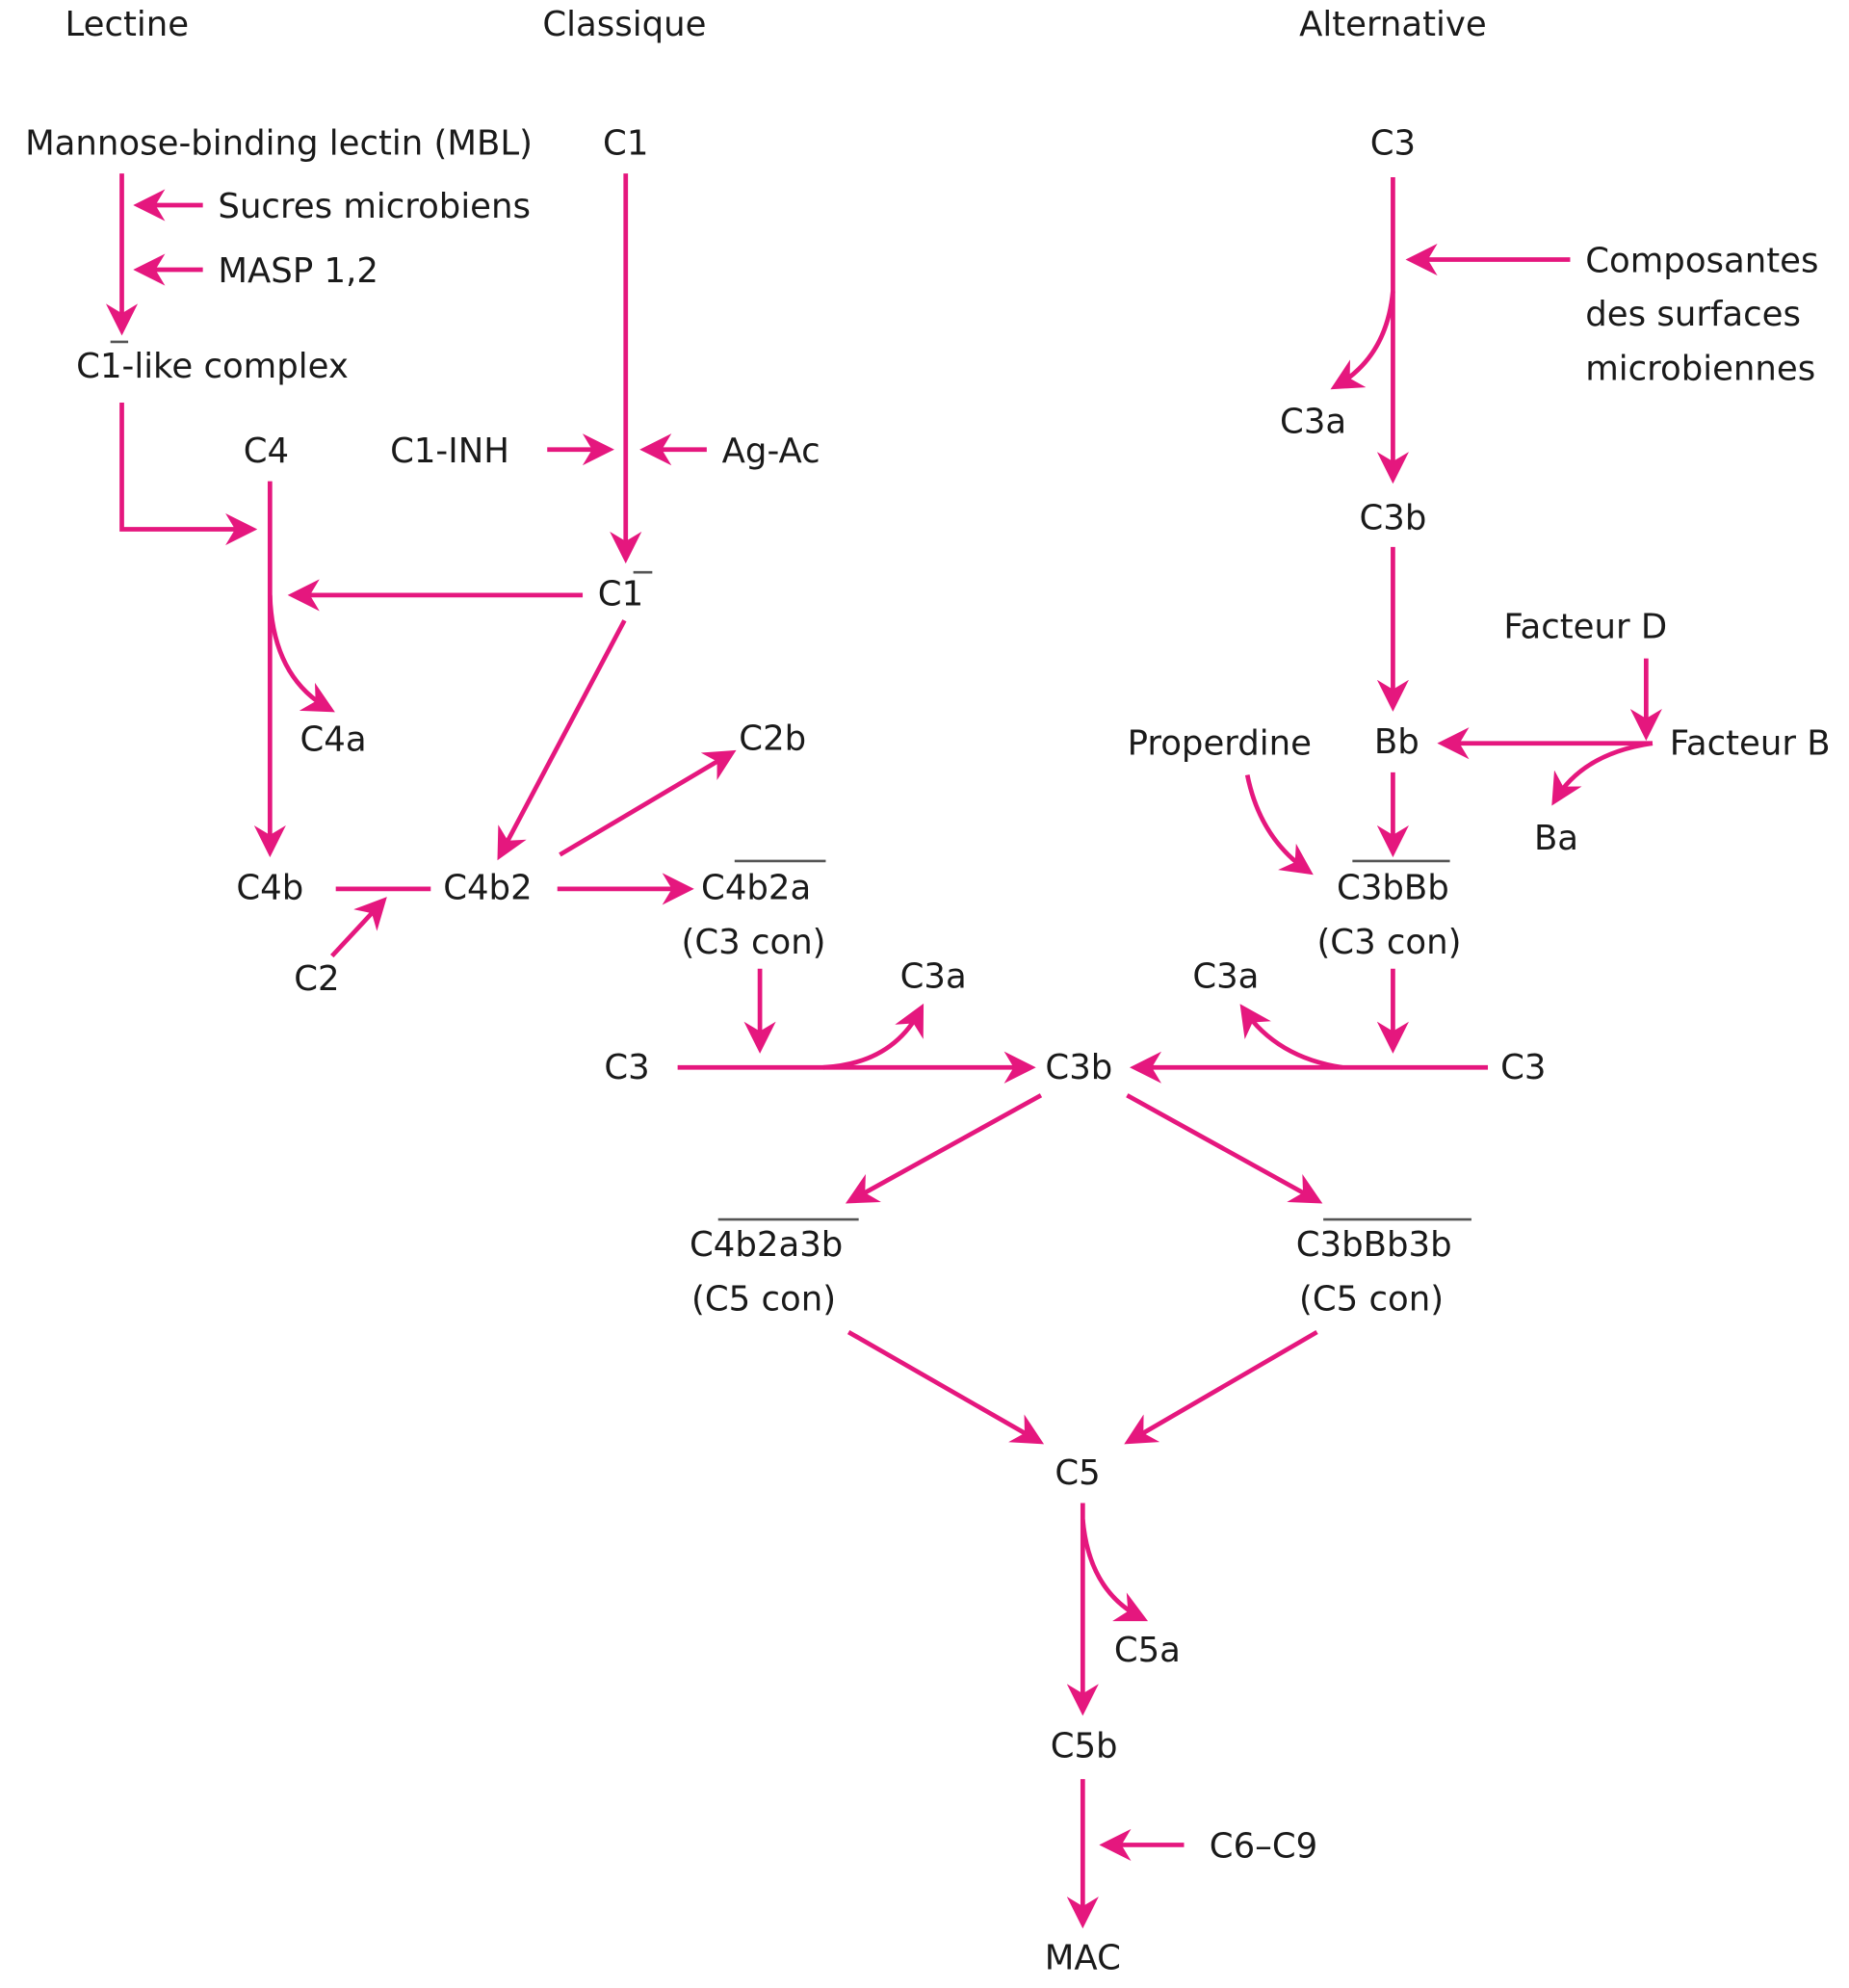 This screenshot has height=1988, width=1849. I want to click on node-c3-convertase-alt: (C3 con), so click(1388, 942).